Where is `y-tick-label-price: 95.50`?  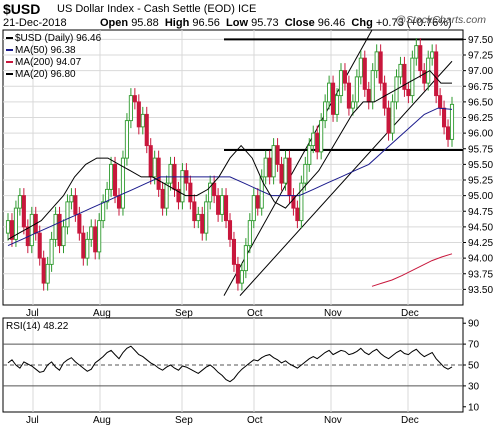
y-tick-label-price: 95.50 is located at coordinates (480, 165).